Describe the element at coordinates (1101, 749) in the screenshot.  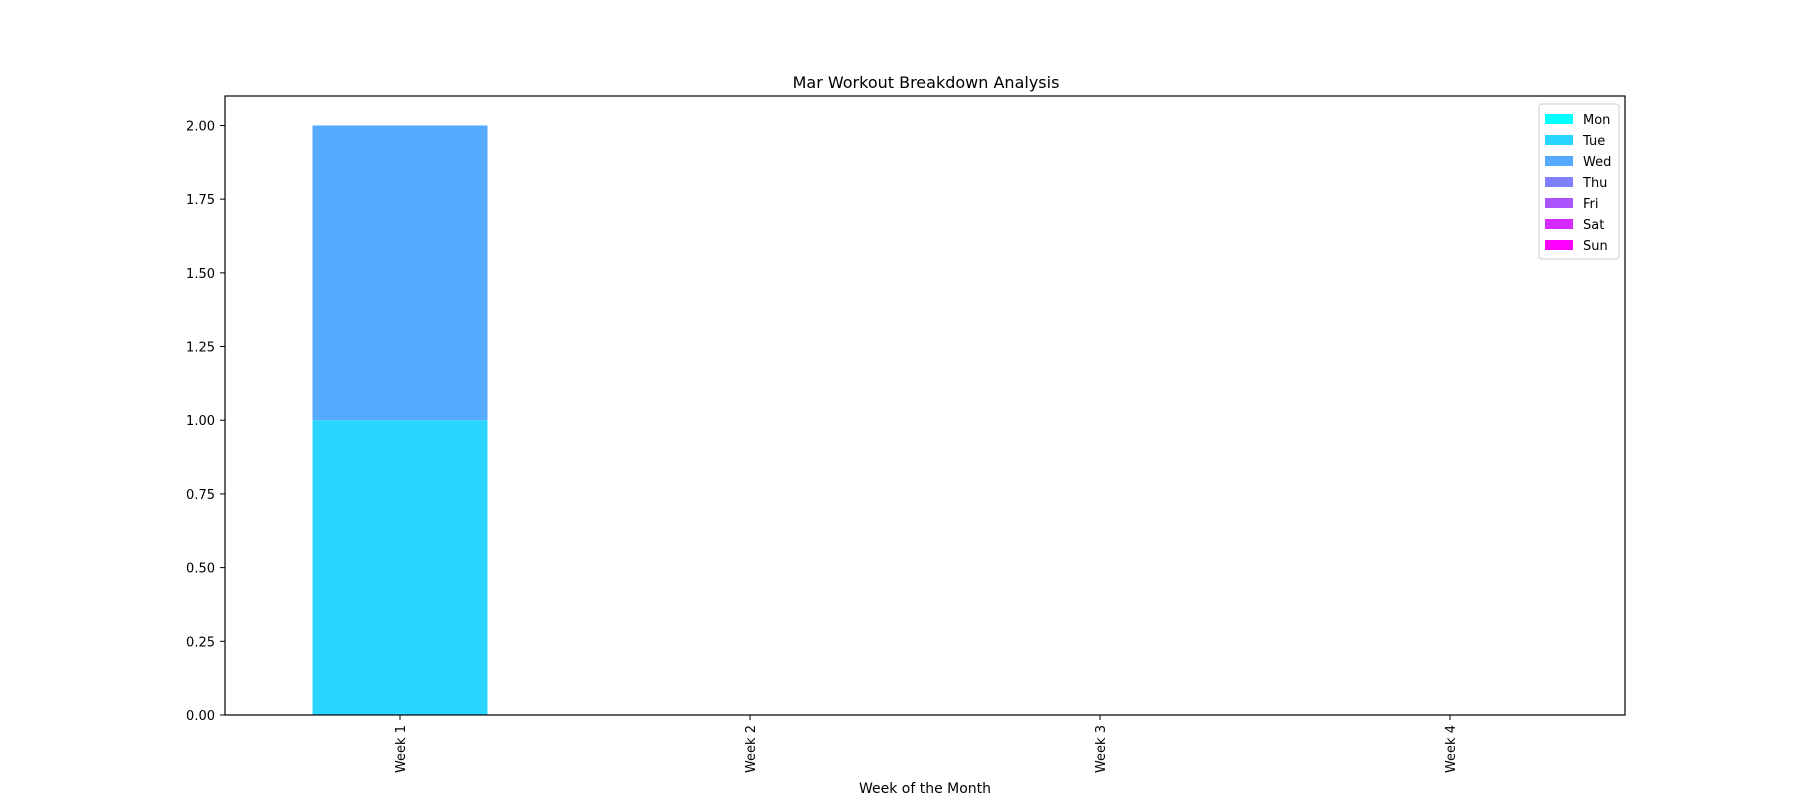
I see `x-tick-label: Week 3` at that location.